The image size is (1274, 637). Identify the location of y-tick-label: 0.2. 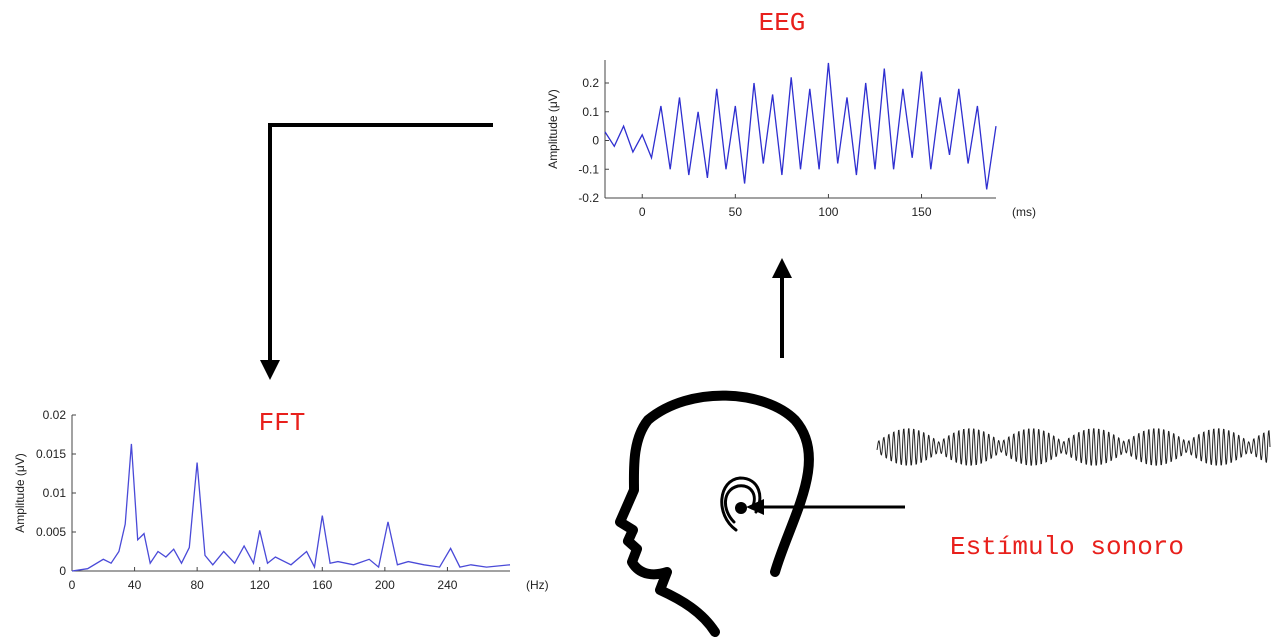
(590, 83).